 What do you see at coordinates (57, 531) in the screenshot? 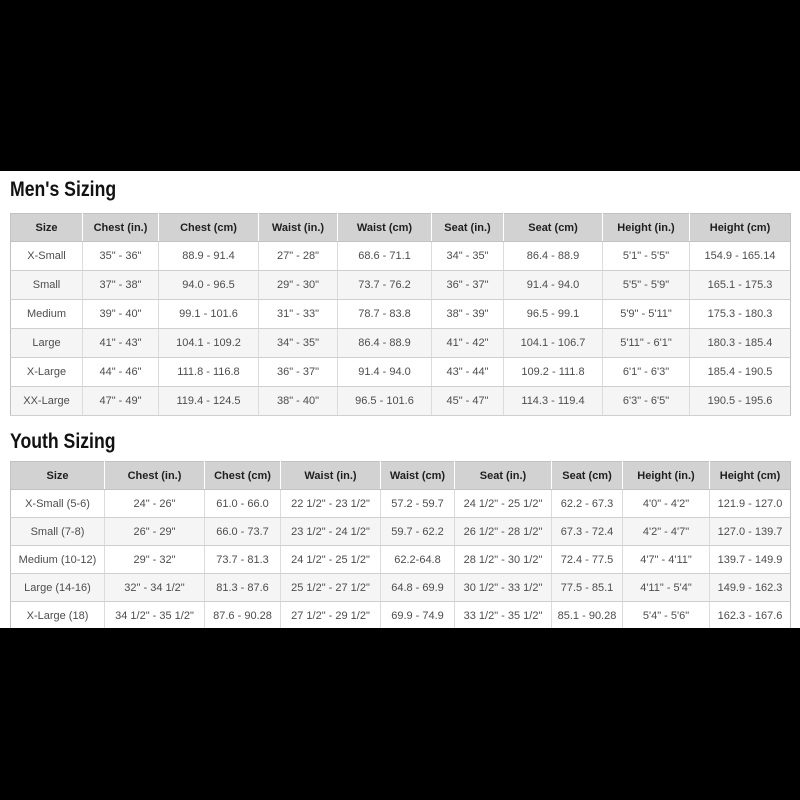
I see `table-cell: Small (7-8)` at bounding box center [57, 531].